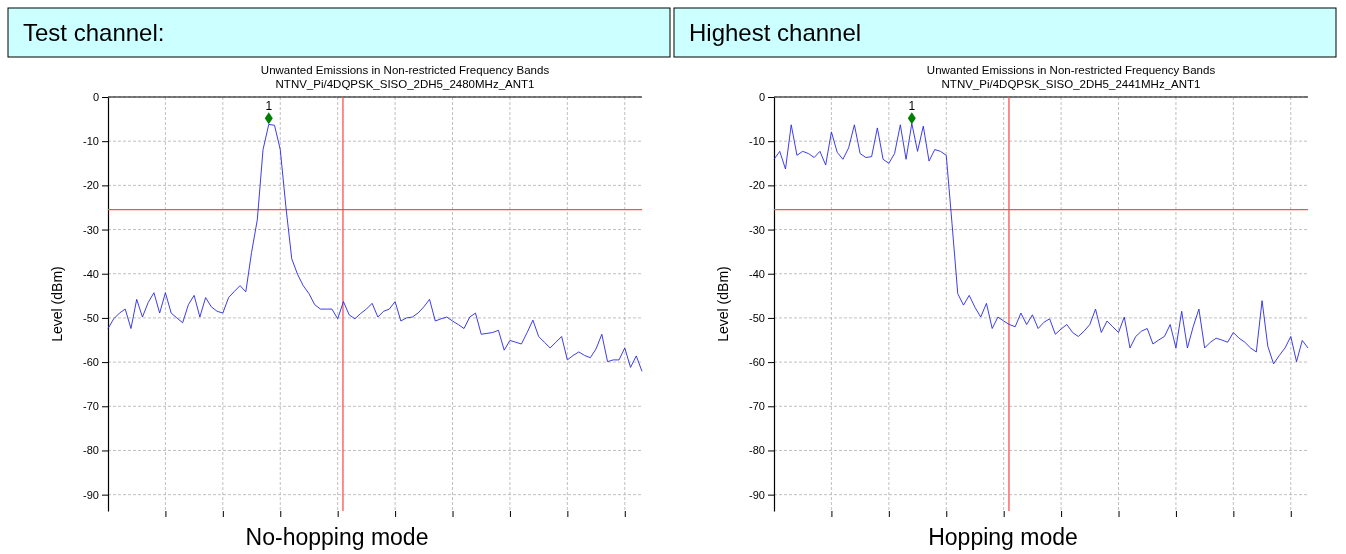  Describe the element at coordinates (1003, 537) in the screenshot. I see `x-axis-title: Hopping mode` at that location.